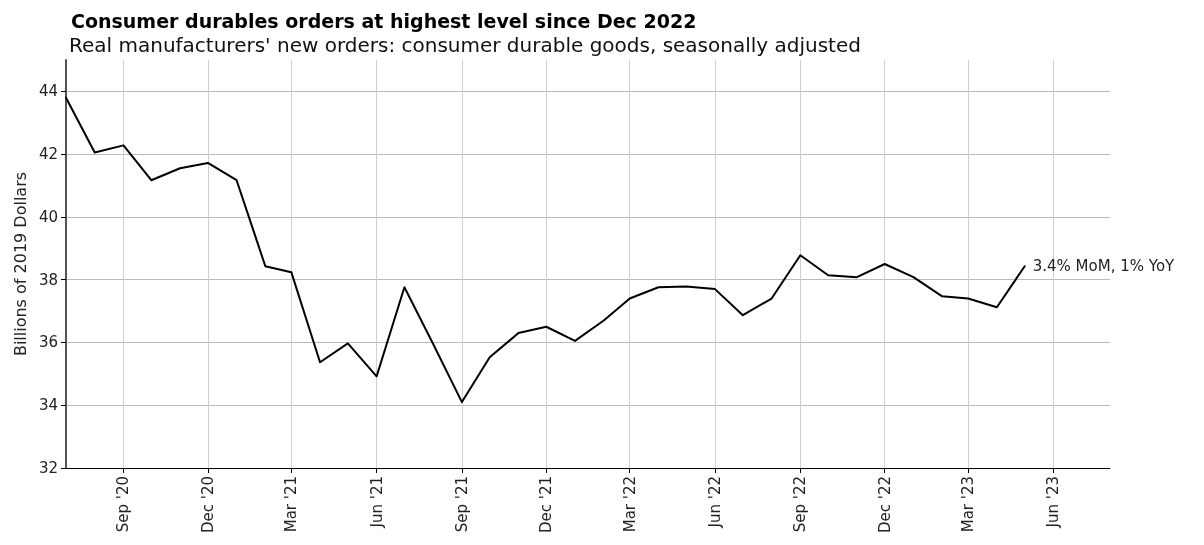  Describe the element at coordinates (291, 504) in the screenshot. I see `x-tick-label: Mar '21` at that location.